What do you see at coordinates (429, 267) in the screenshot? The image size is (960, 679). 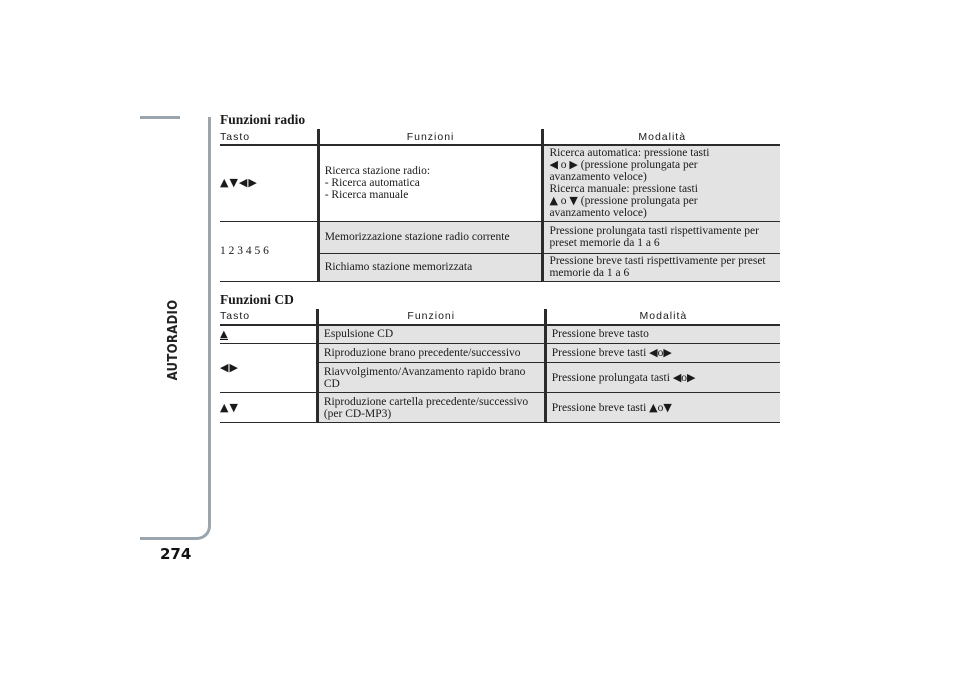 I see `function-cell: Richiamo stazione memorizzata` at bounding box center [429, 267].